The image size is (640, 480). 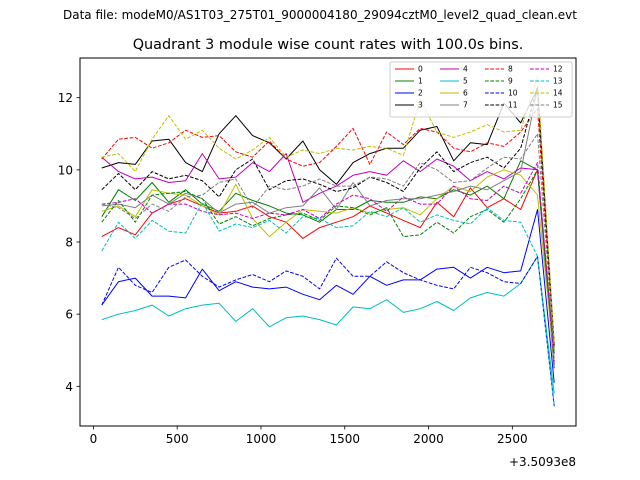 What do you see at coordinates (420, 69) in the screenshot?
I see `legend-label-0: 0` at bounding box center [420, 69].